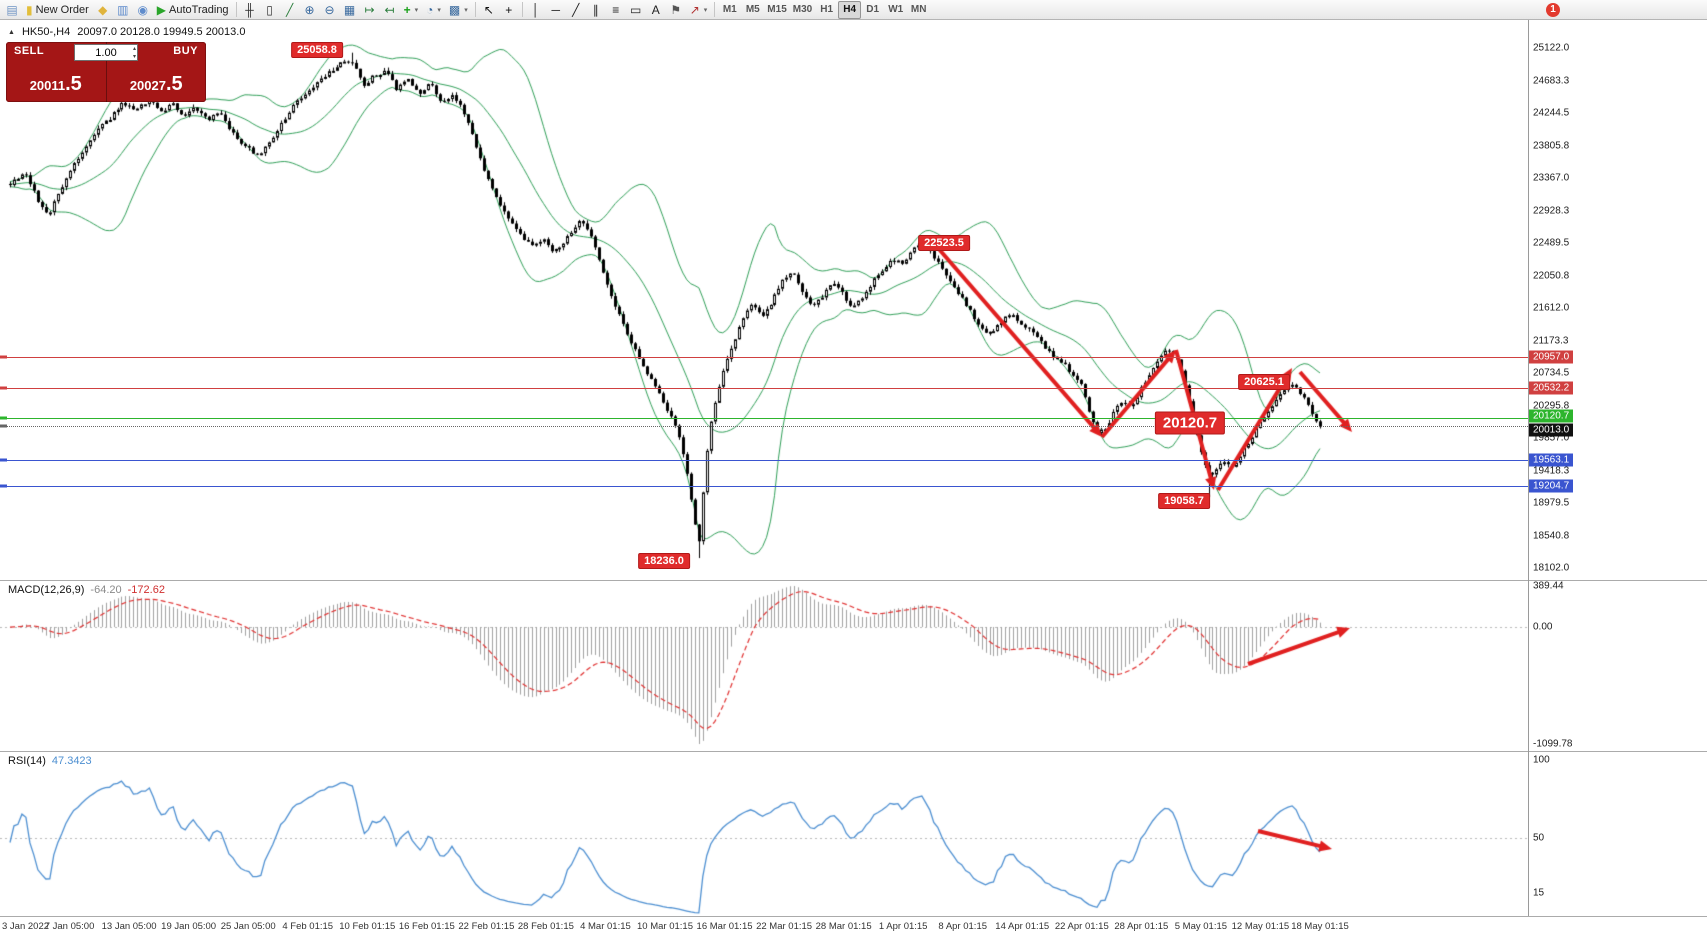  I want to click on crosshair-button: +, so click(509, 10).